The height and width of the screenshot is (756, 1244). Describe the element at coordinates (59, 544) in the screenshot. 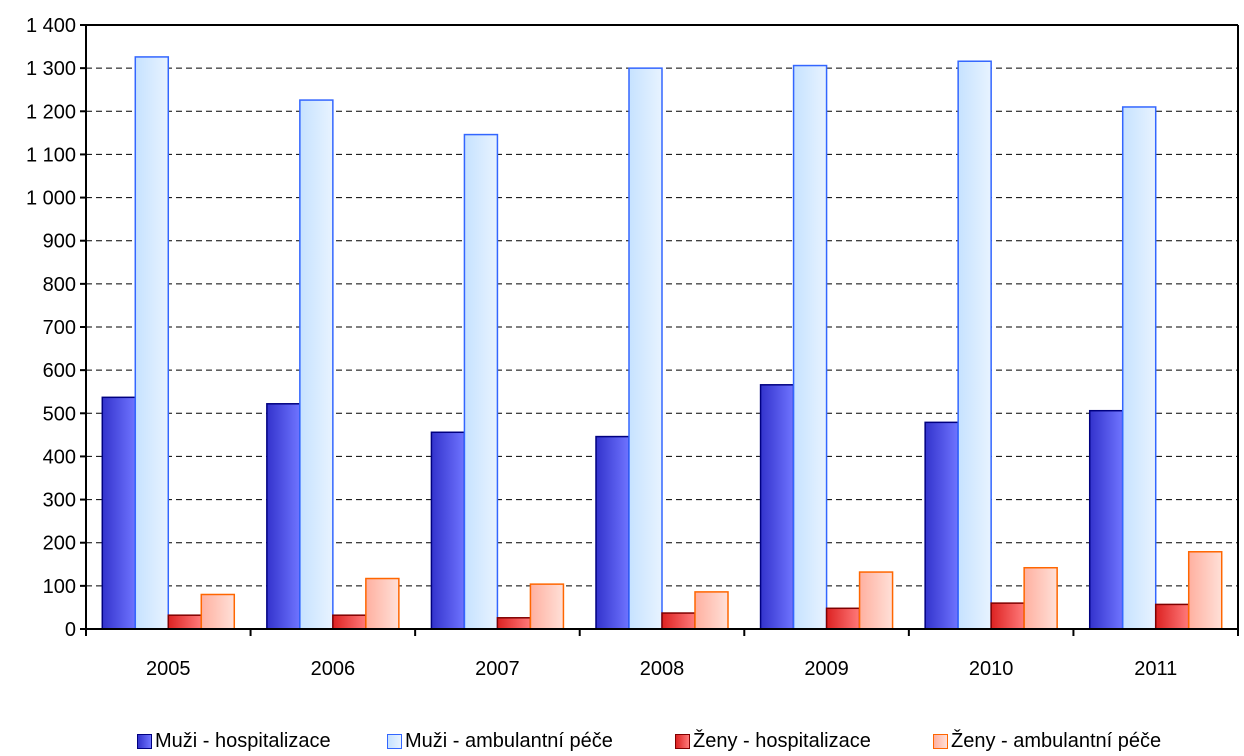

I see `y-tick-label: 200` at that location.